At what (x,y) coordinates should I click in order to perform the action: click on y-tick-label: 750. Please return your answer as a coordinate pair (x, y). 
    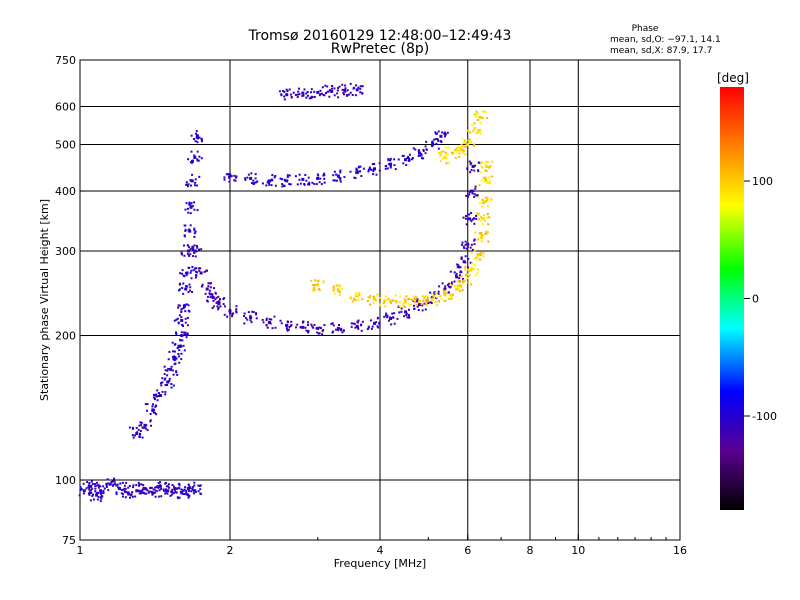
    Looking at the image, I should click on (65, 60).